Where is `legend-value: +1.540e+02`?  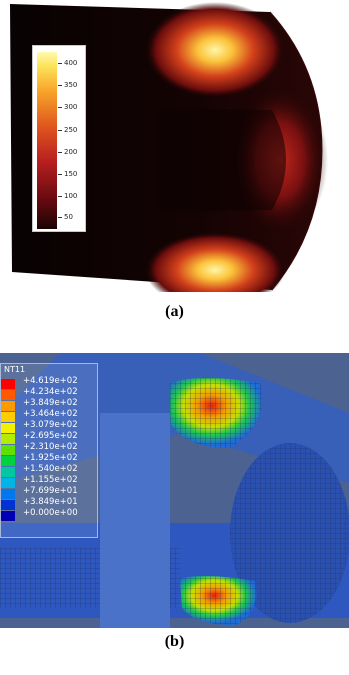 legend-value: +1.540e+02 is located at coordinates (50, 469).